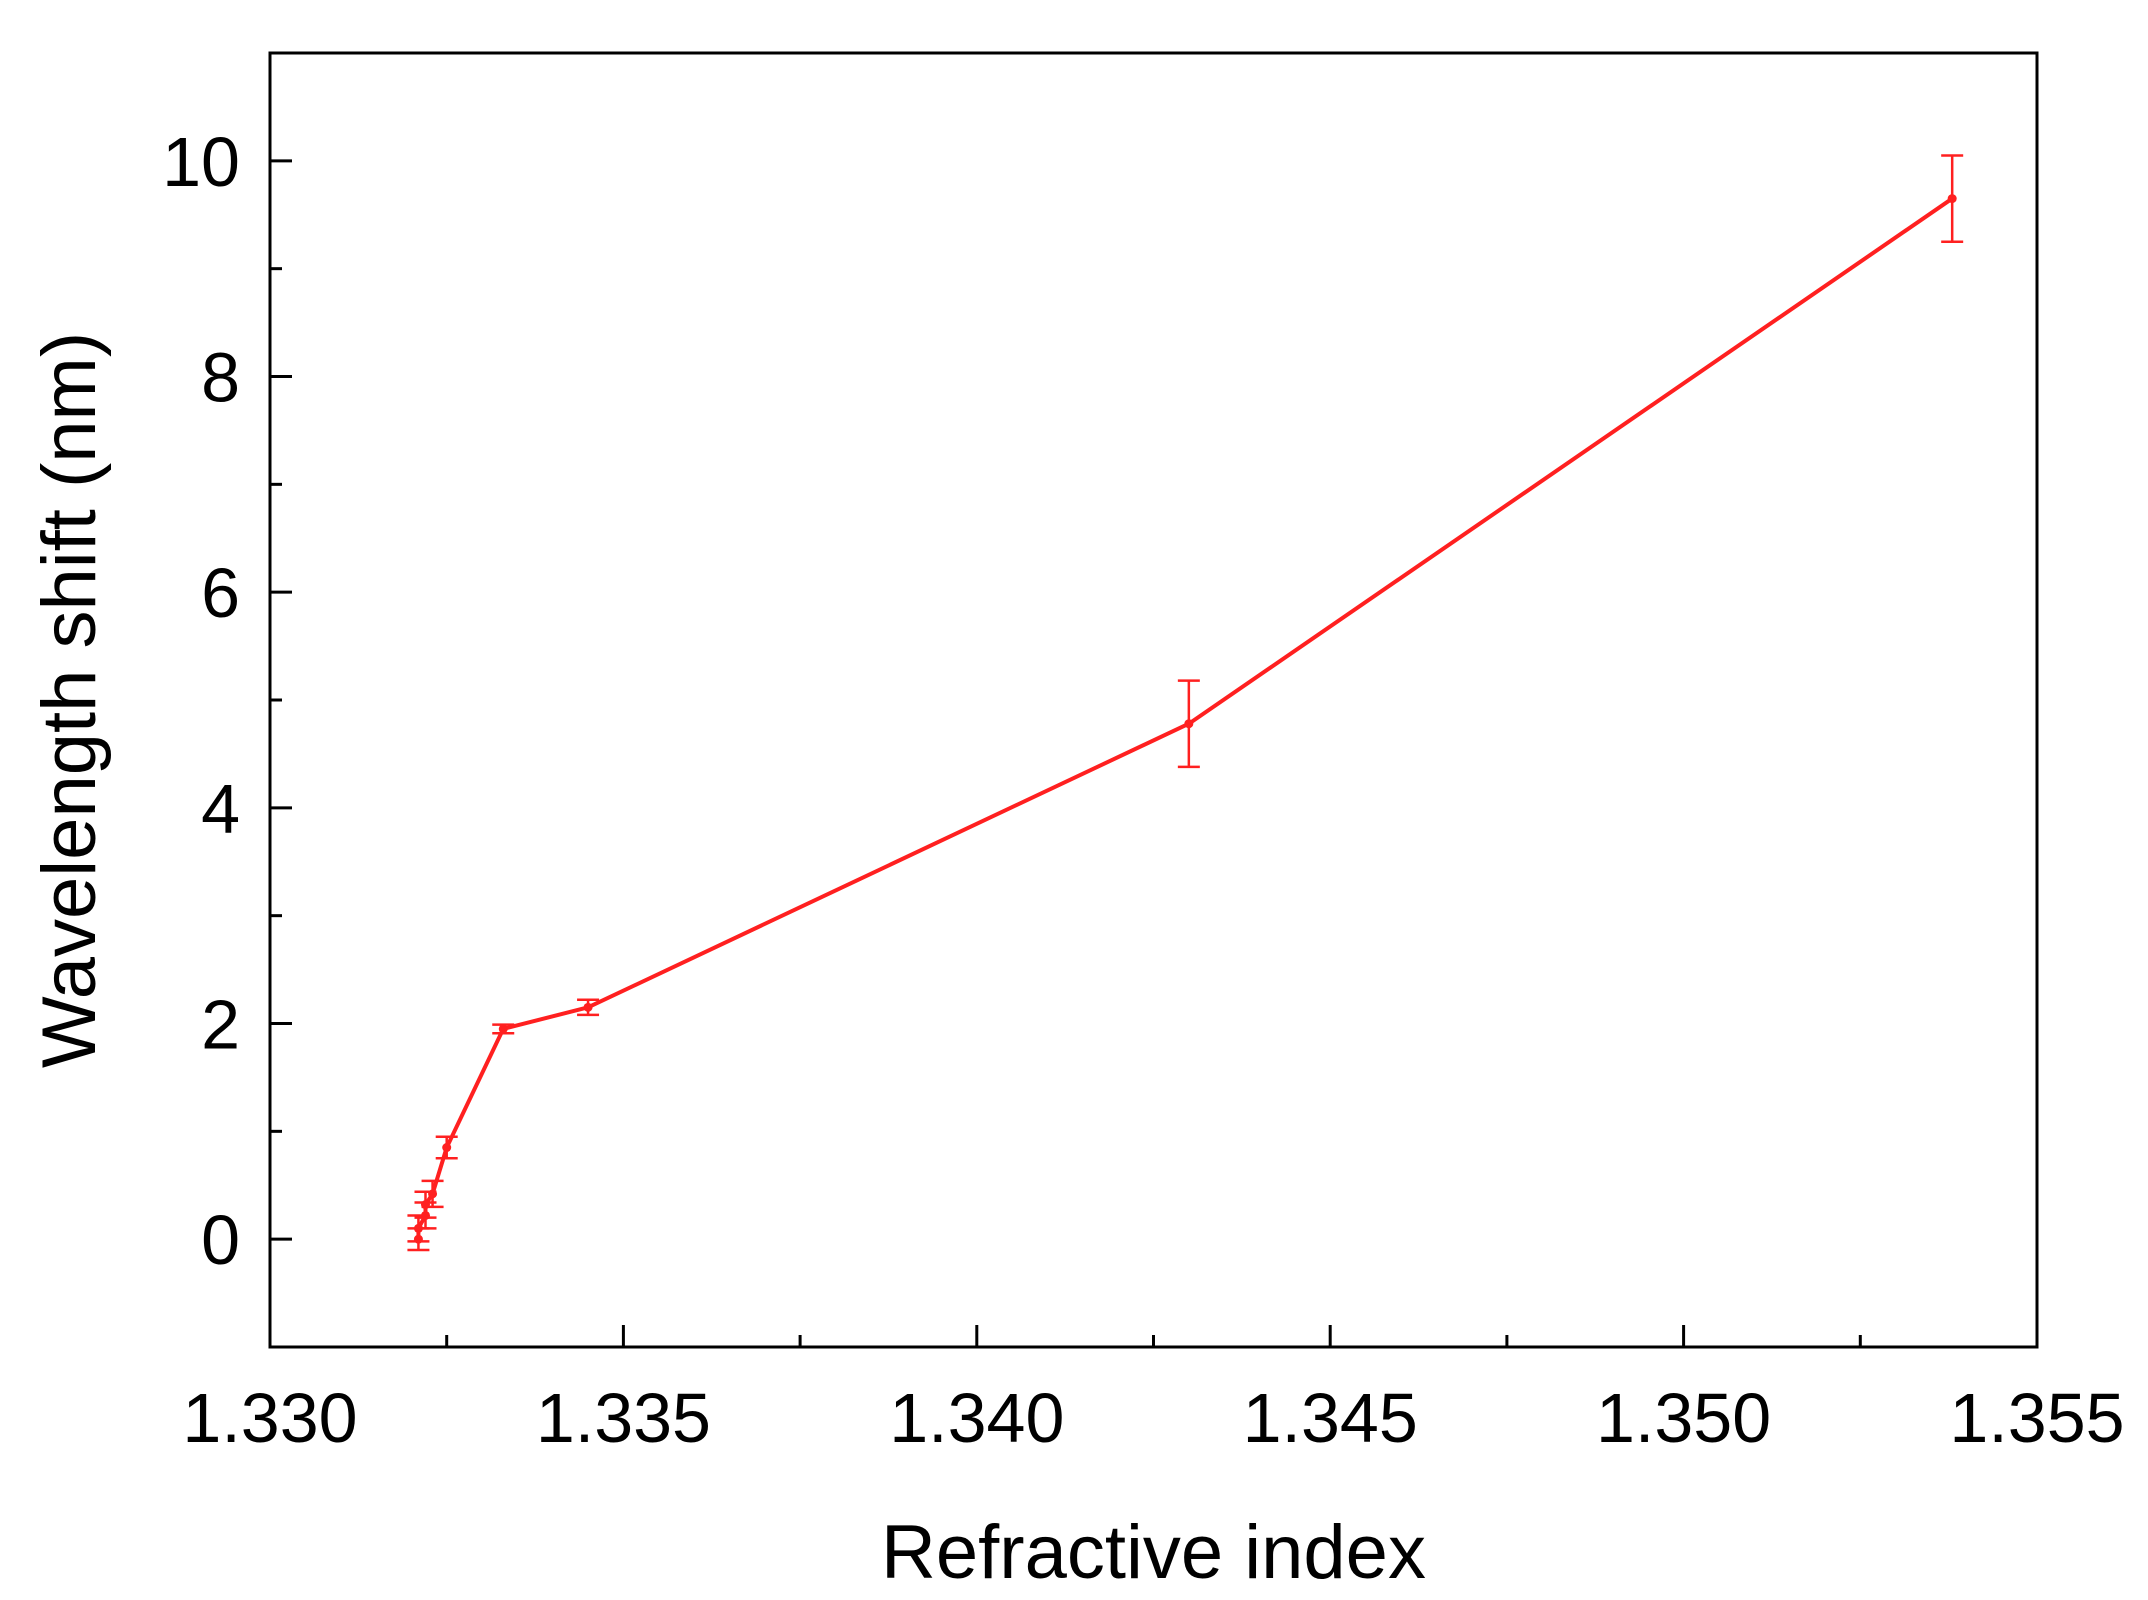 The image size is (2148, 1600). Describe the element at coordinates (1153, 1552) in the screenshot. I see `x-axis-title: Refractive index` at that location.